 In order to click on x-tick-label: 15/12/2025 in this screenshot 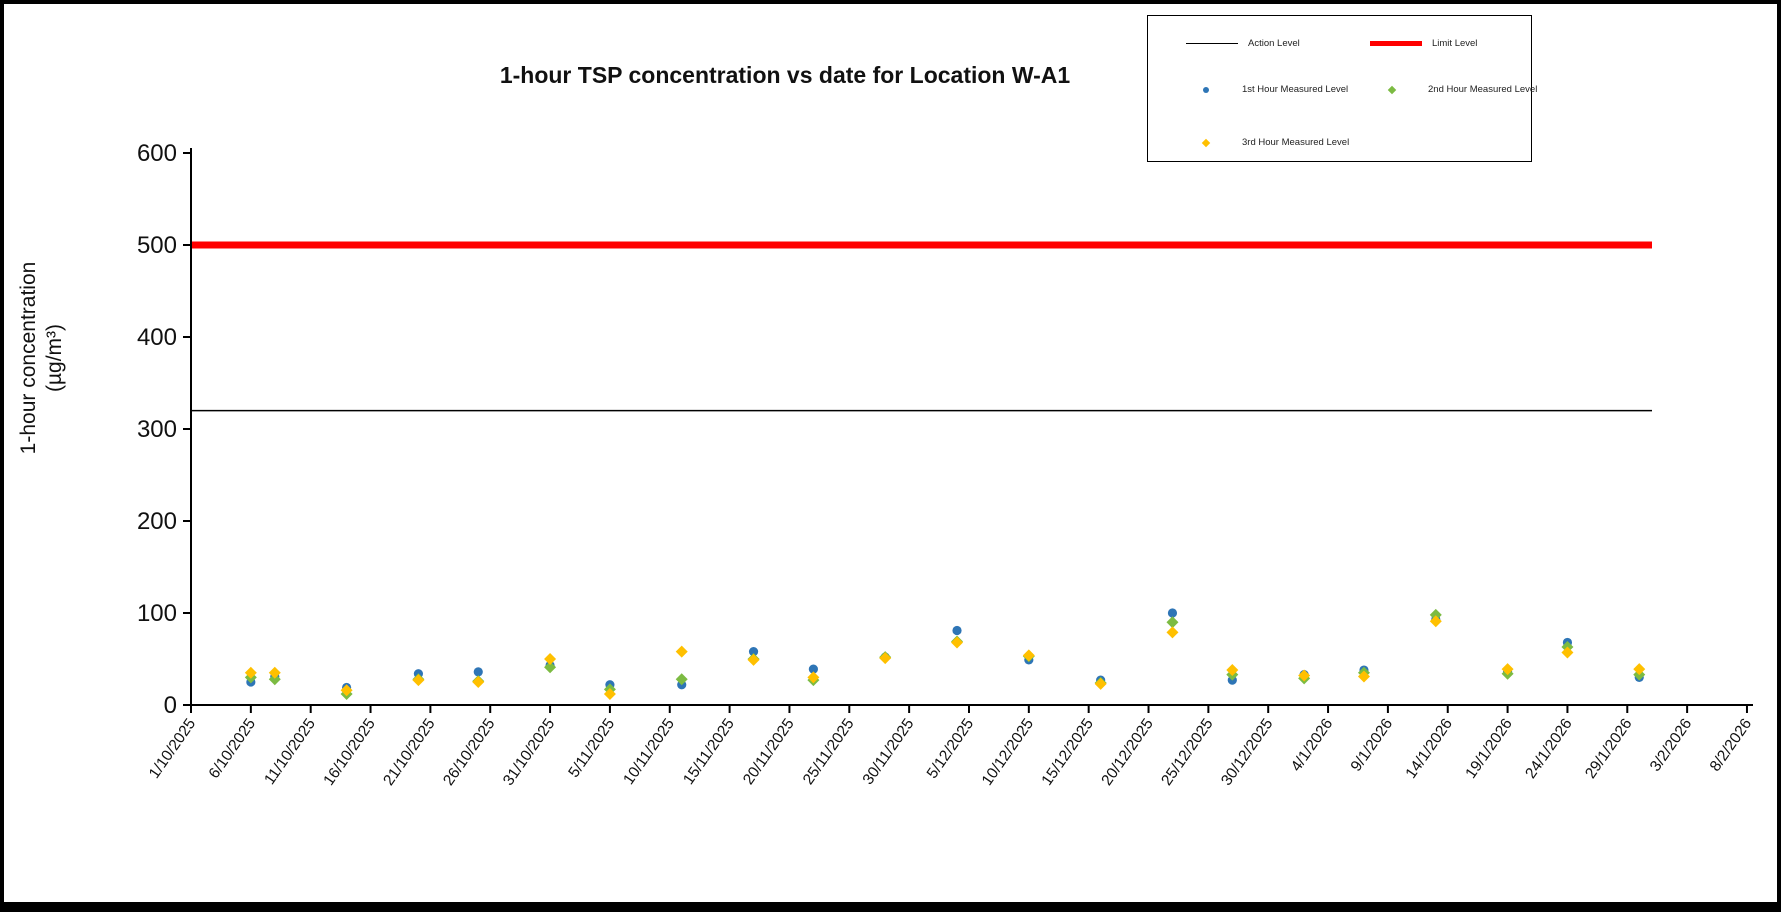, I will do `click(1068, 752)`.